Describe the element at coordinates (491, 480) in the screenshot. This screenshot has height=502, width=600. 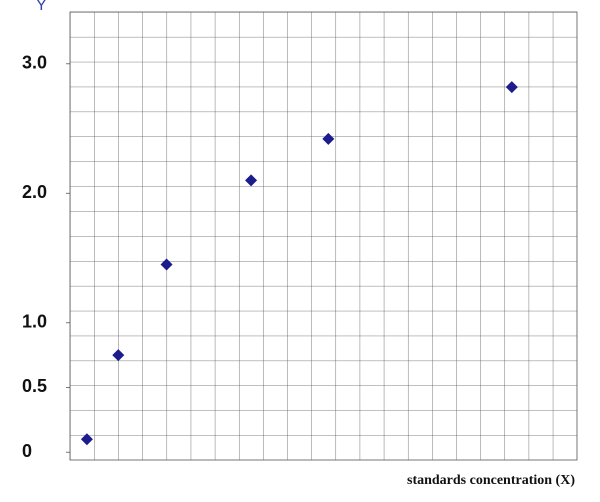
I see `x-axis-label: standards concentration (X)` at that location.